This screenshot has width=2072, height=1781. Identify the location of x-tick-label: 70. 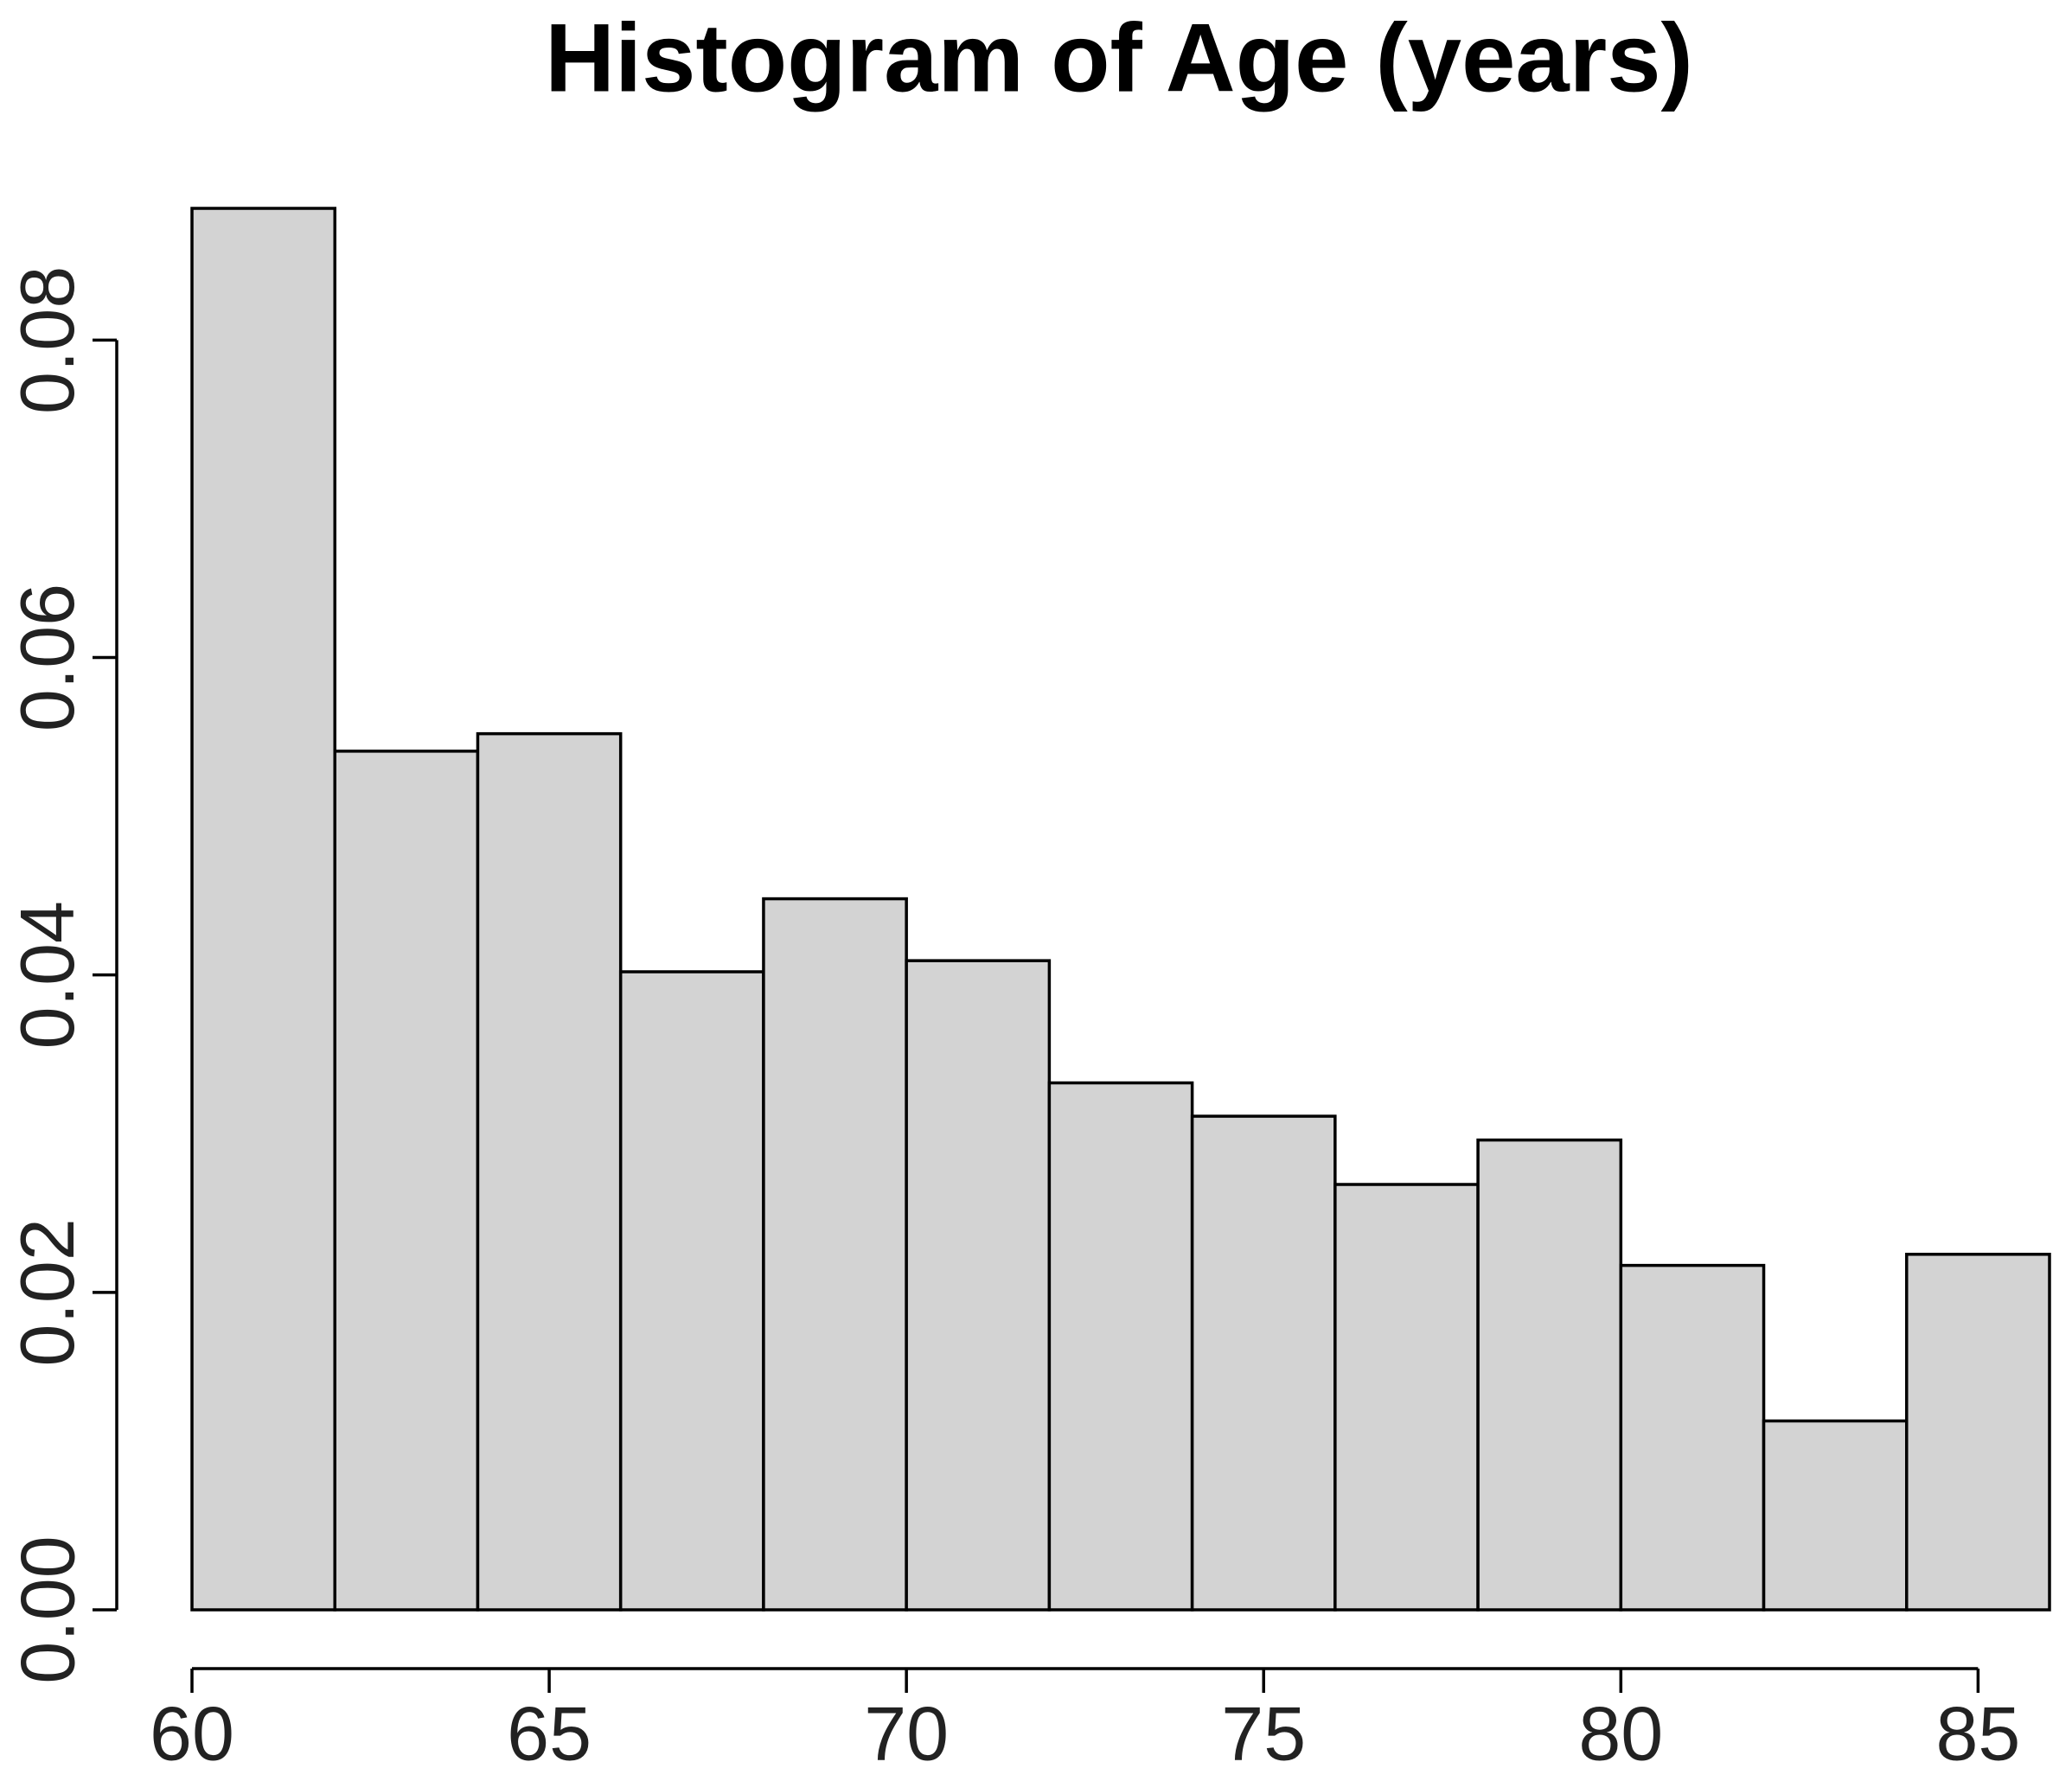
(906, 1733).